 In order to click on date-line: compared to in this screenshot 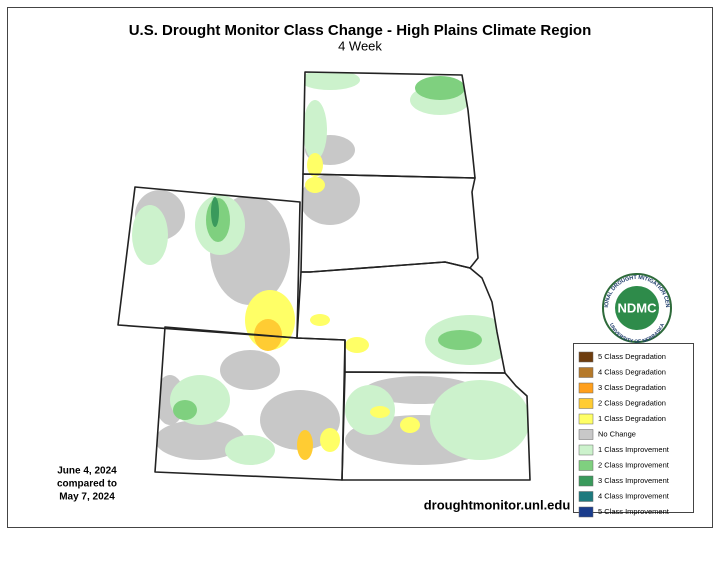, I will do `click(87, 484)`.